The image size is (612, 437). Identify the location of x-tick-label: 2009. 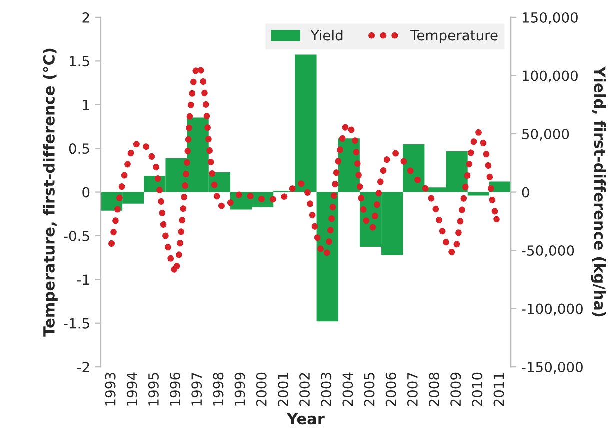
(456, 389).